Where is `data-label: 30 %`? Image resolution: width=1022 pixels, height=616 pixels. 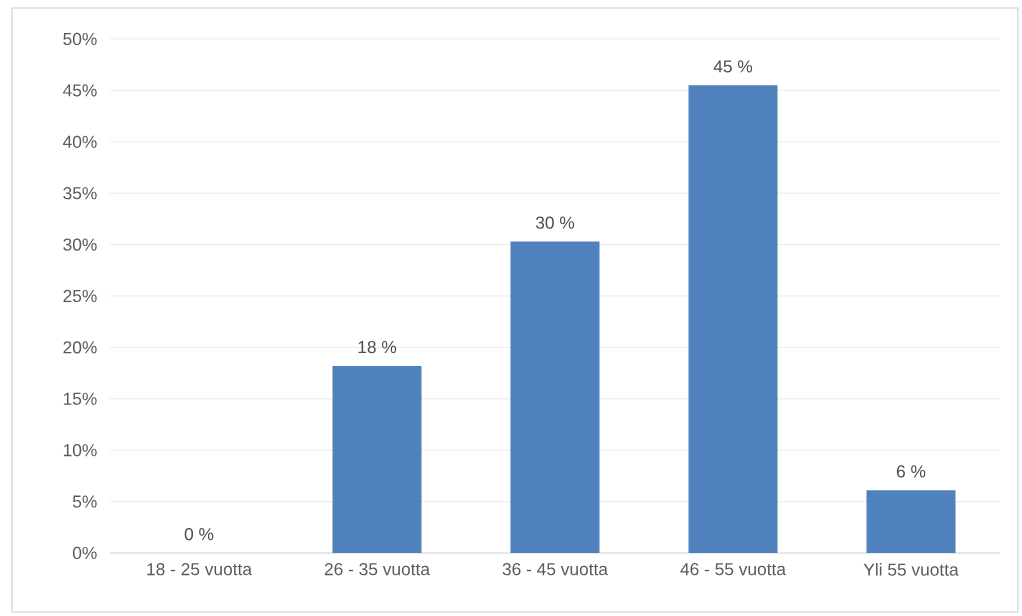 data-label: 30 % is located at coordinates (555, 222).